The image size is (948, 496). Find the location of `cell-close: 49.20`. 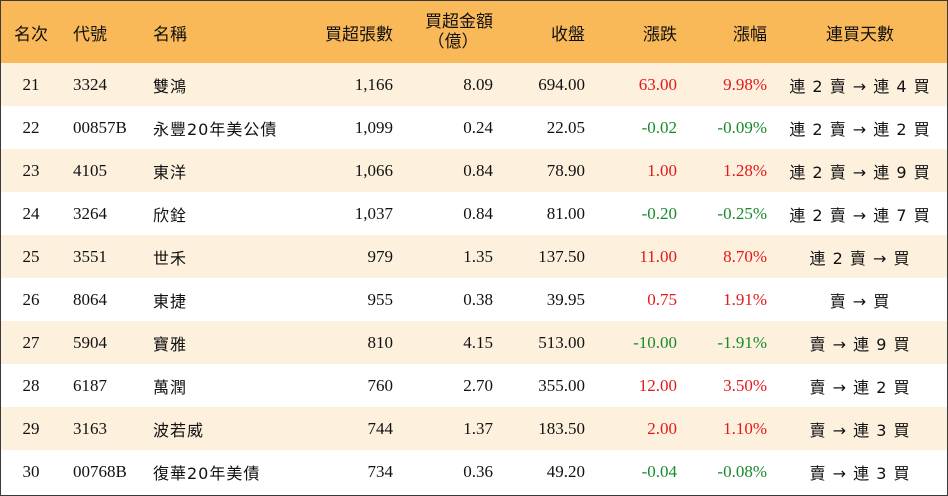

cell-close: 49.20 is located at coordinates (565, 471).